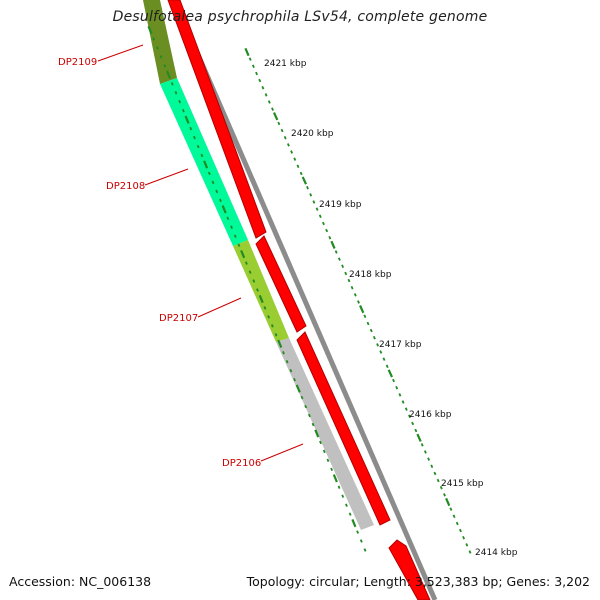 The width and height of the screenshot is (600, 600). Describe the element at coordinates (166, 177) in the screenshot. I see `dp2108-leader-line` at that location.